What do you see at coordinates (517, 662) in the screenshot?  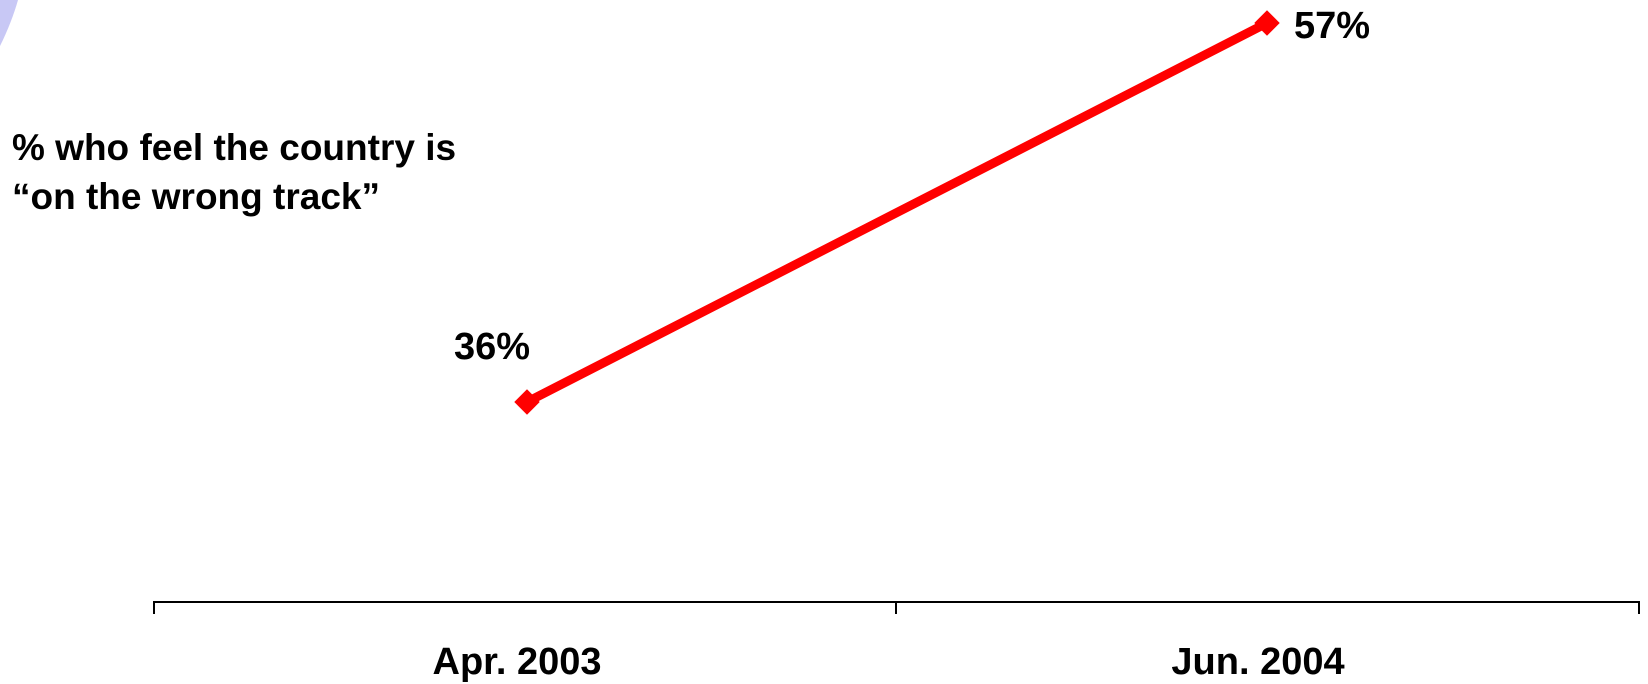 I see `x-tick-label-apr-2003: Apr. 2003` at bounding box center [517, 662].